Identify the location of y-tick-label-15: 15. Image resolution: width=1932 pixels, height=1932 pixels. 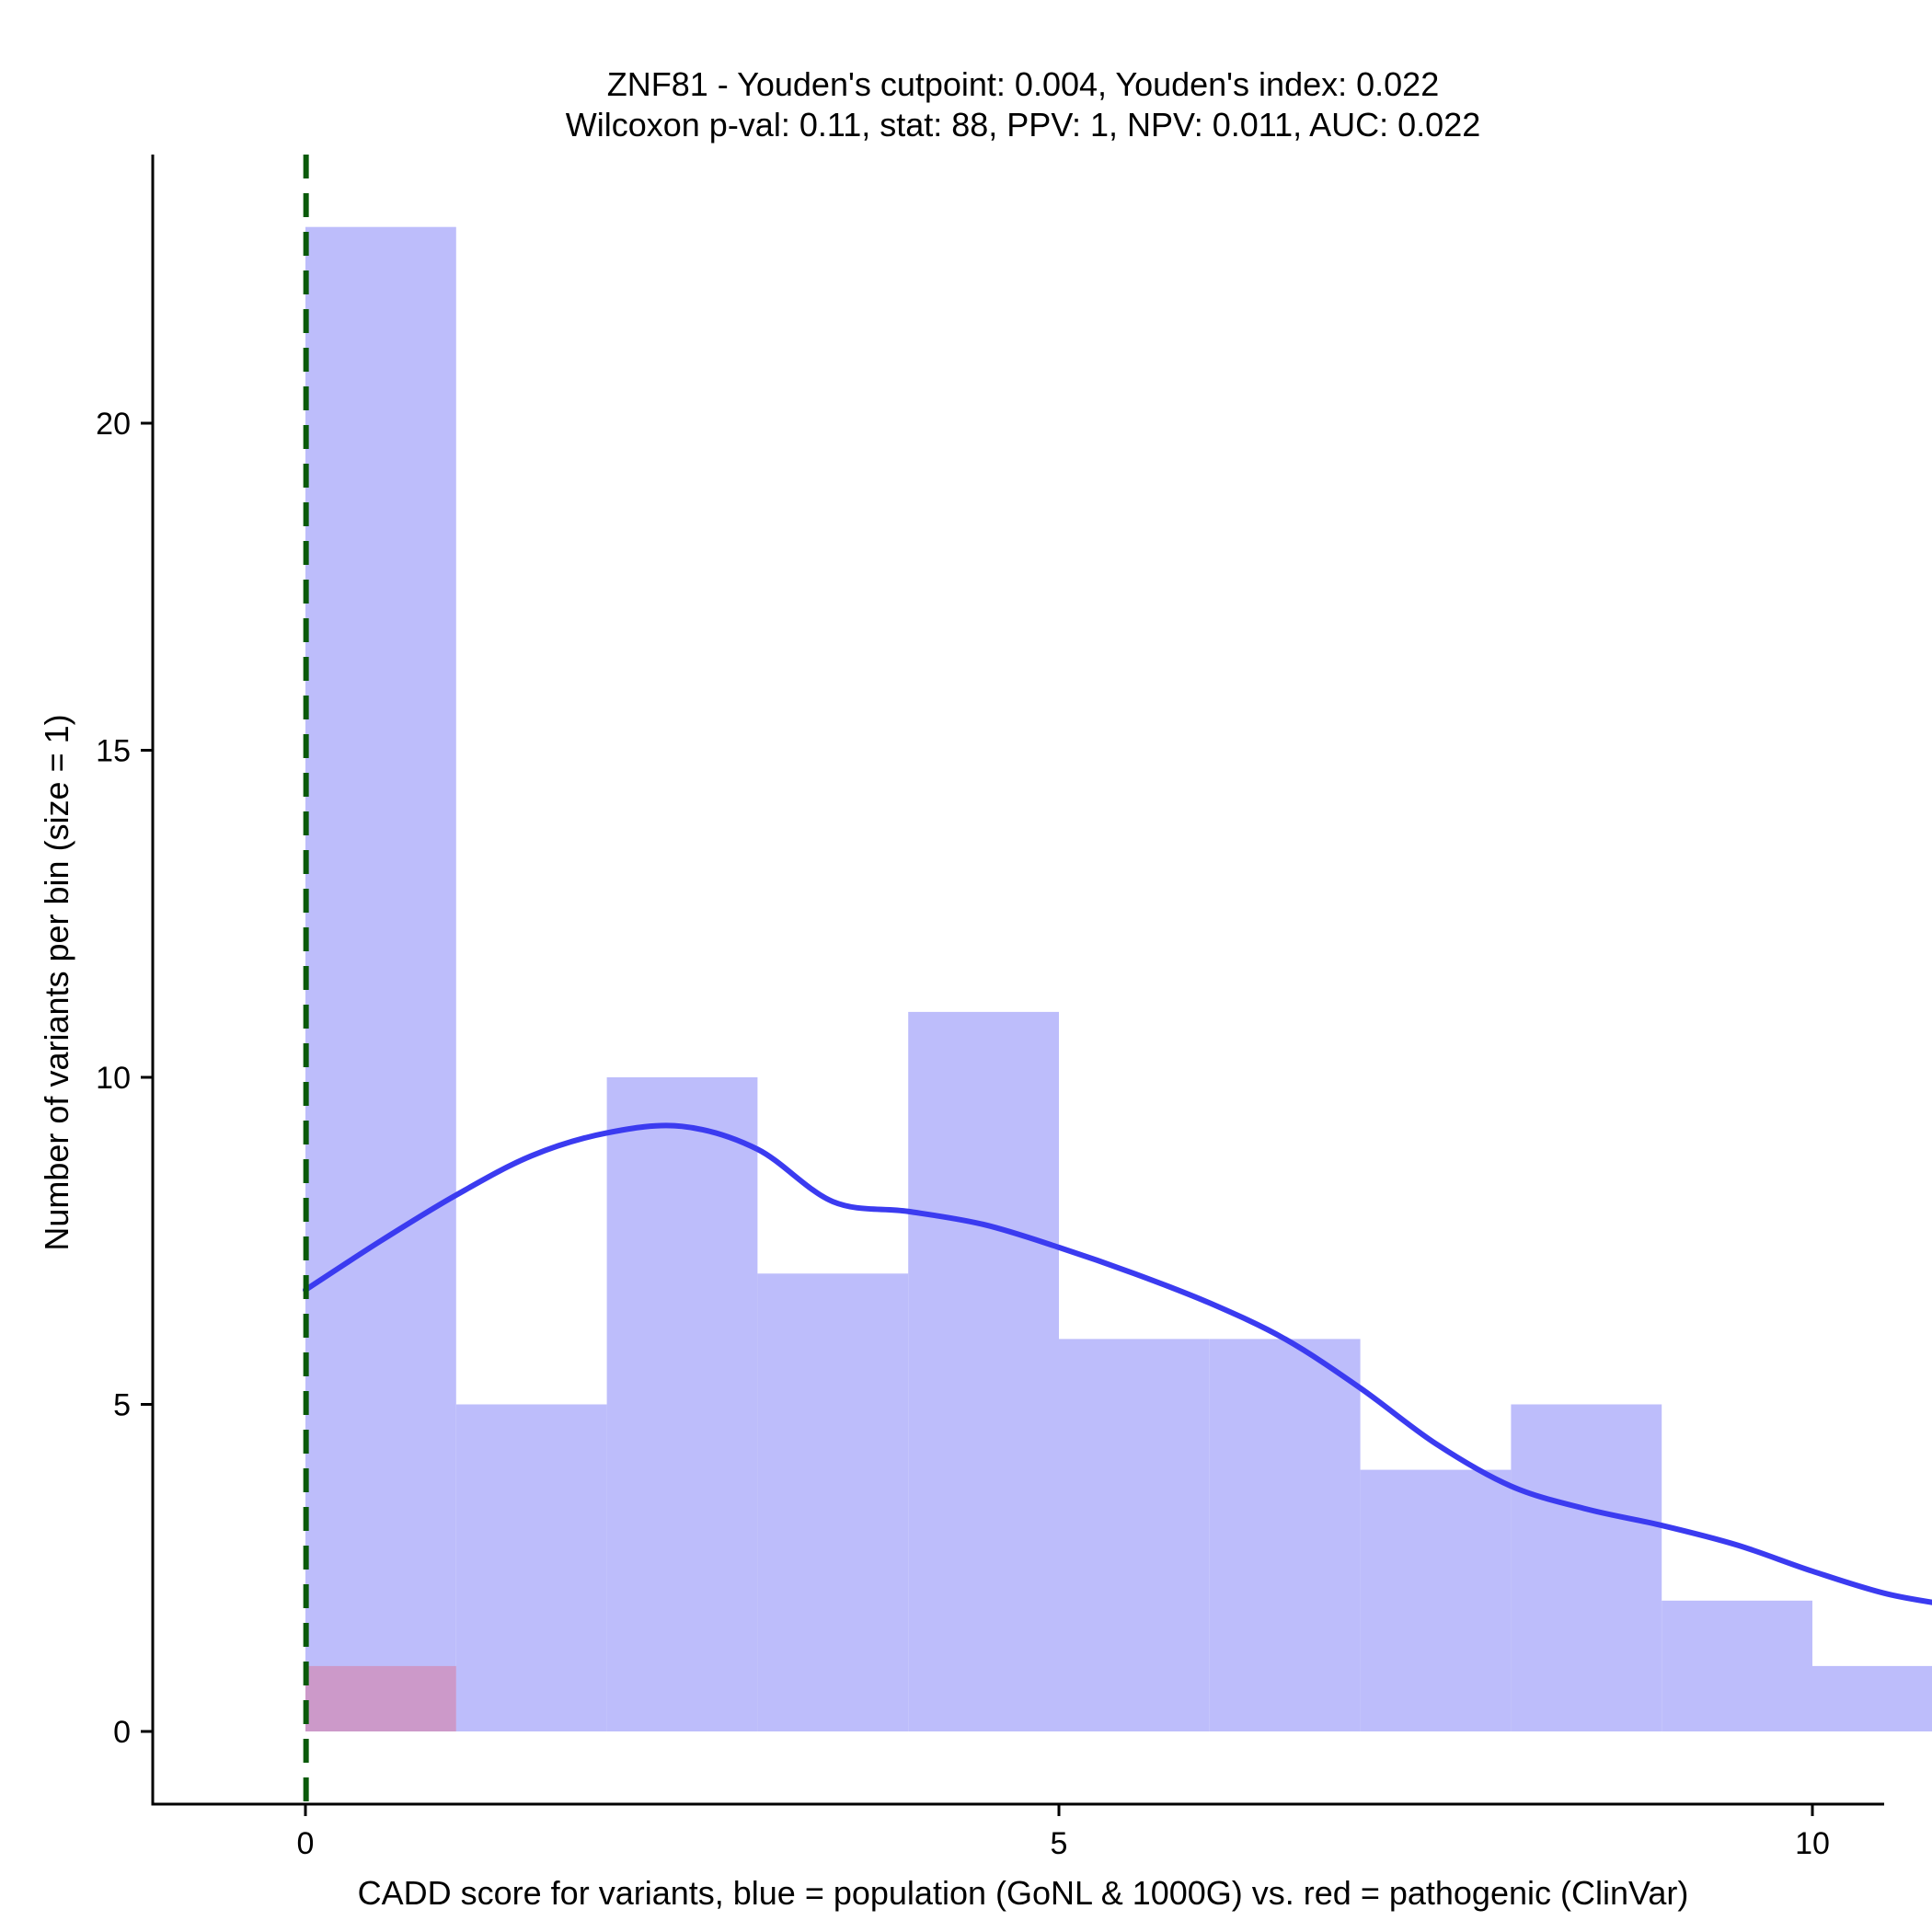
(113, 751).